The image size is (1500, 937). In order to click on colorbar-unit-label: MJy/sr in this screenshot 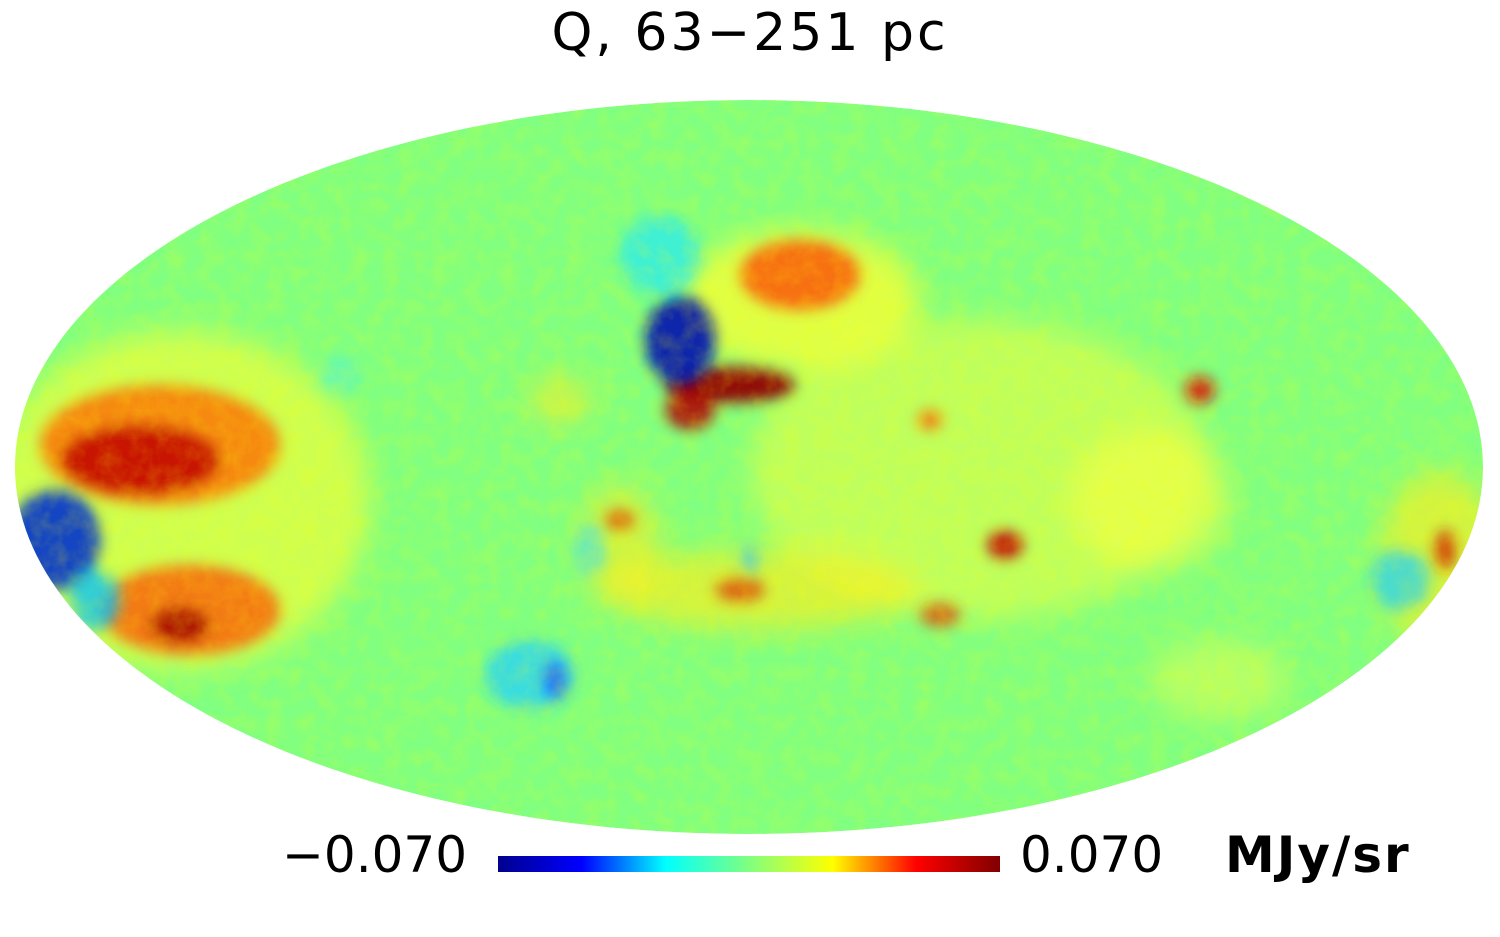, I will do `click(1318, 855)`.